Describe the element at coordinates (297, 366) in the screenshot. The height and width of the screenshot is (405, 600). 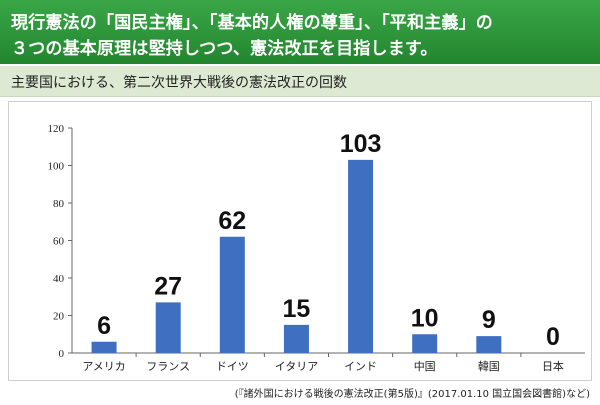
I see `x-tick-label: イタリア` at that location.